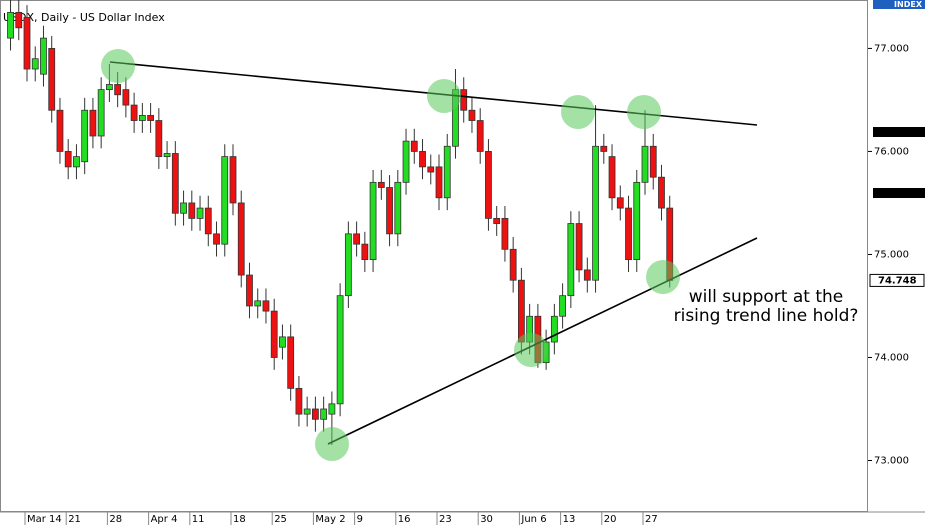  Describe the element at coordinates (330, 519) in the screenshot. I see `x-tick-label: May 2` at that location.